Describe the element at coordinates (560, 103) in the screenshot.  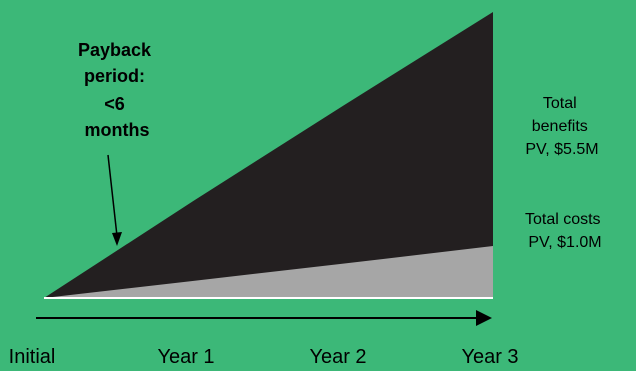
I see `benefits-label-line: Total` at that location.